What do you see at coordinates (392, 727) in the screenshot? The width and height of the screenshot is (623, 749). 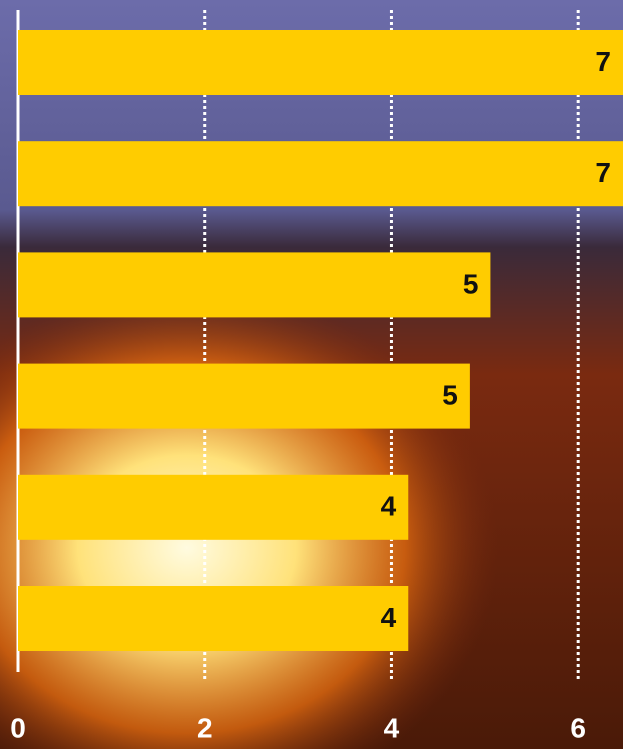 I see `x-tick-label: 4` at bounding box center [392, 727].